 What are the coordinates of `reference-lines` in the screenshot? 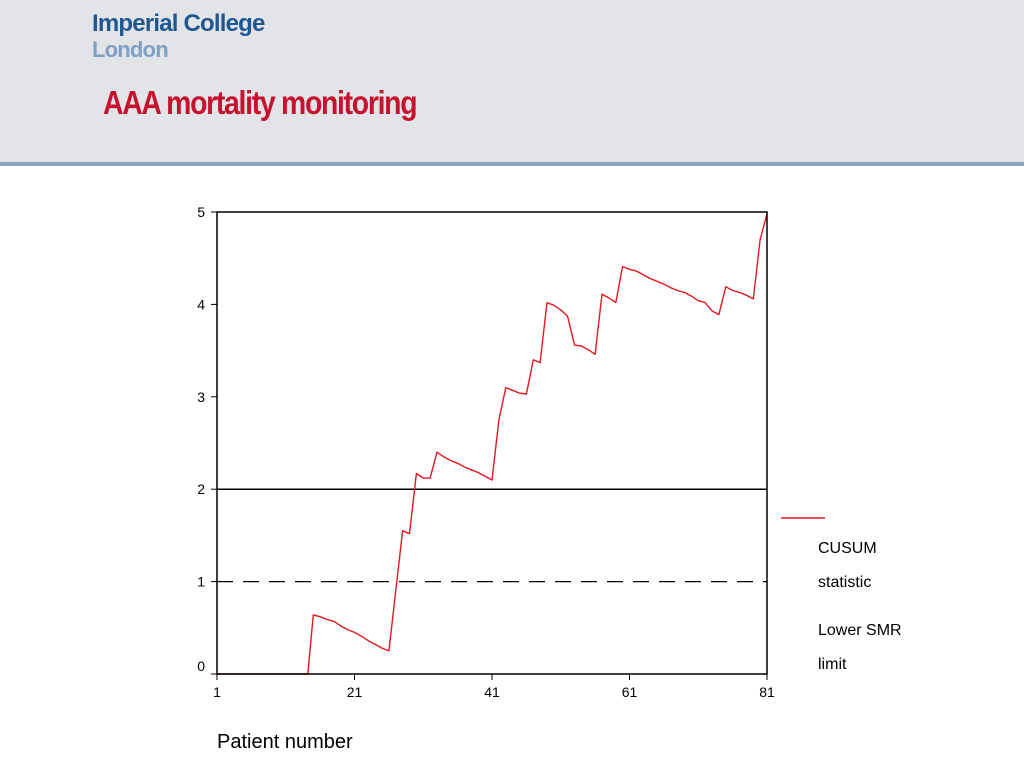 It's located at (492, 535).